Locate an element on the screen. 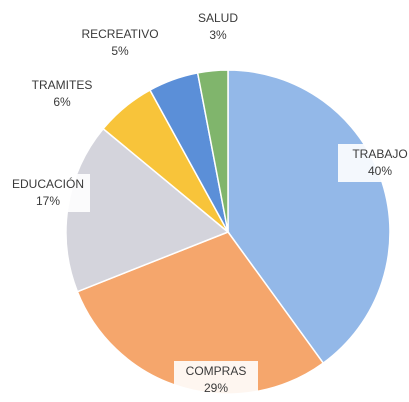  label-category: TRABAJO is located at coordinates (379, 154).